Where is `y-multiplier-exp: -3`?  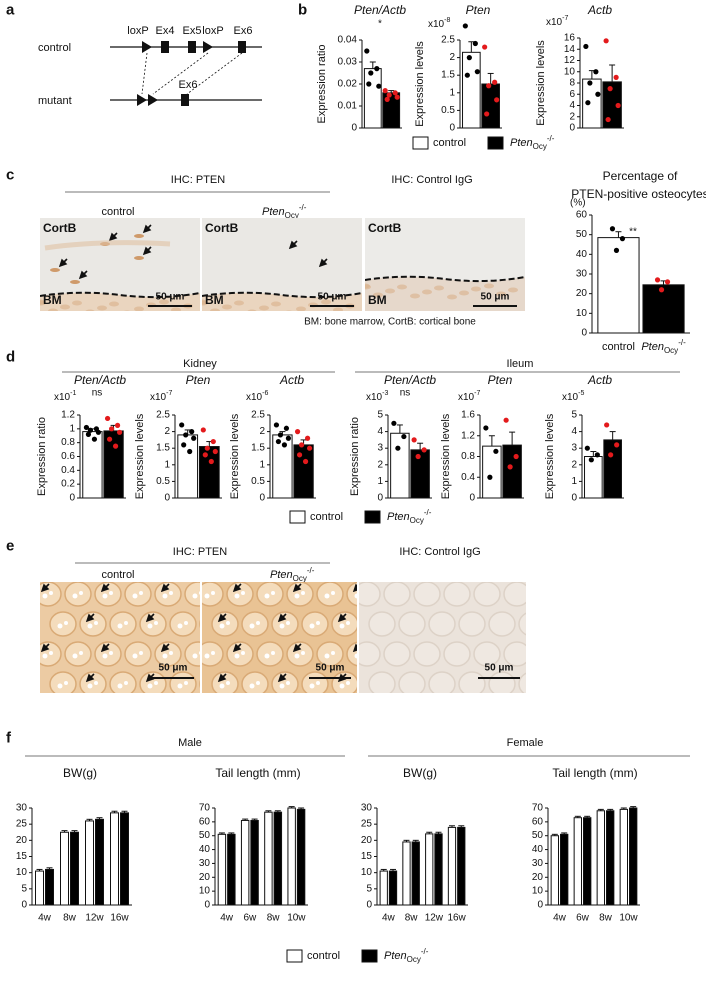
y-multiplier-exp: -3 is located at coordinates (385, 393).